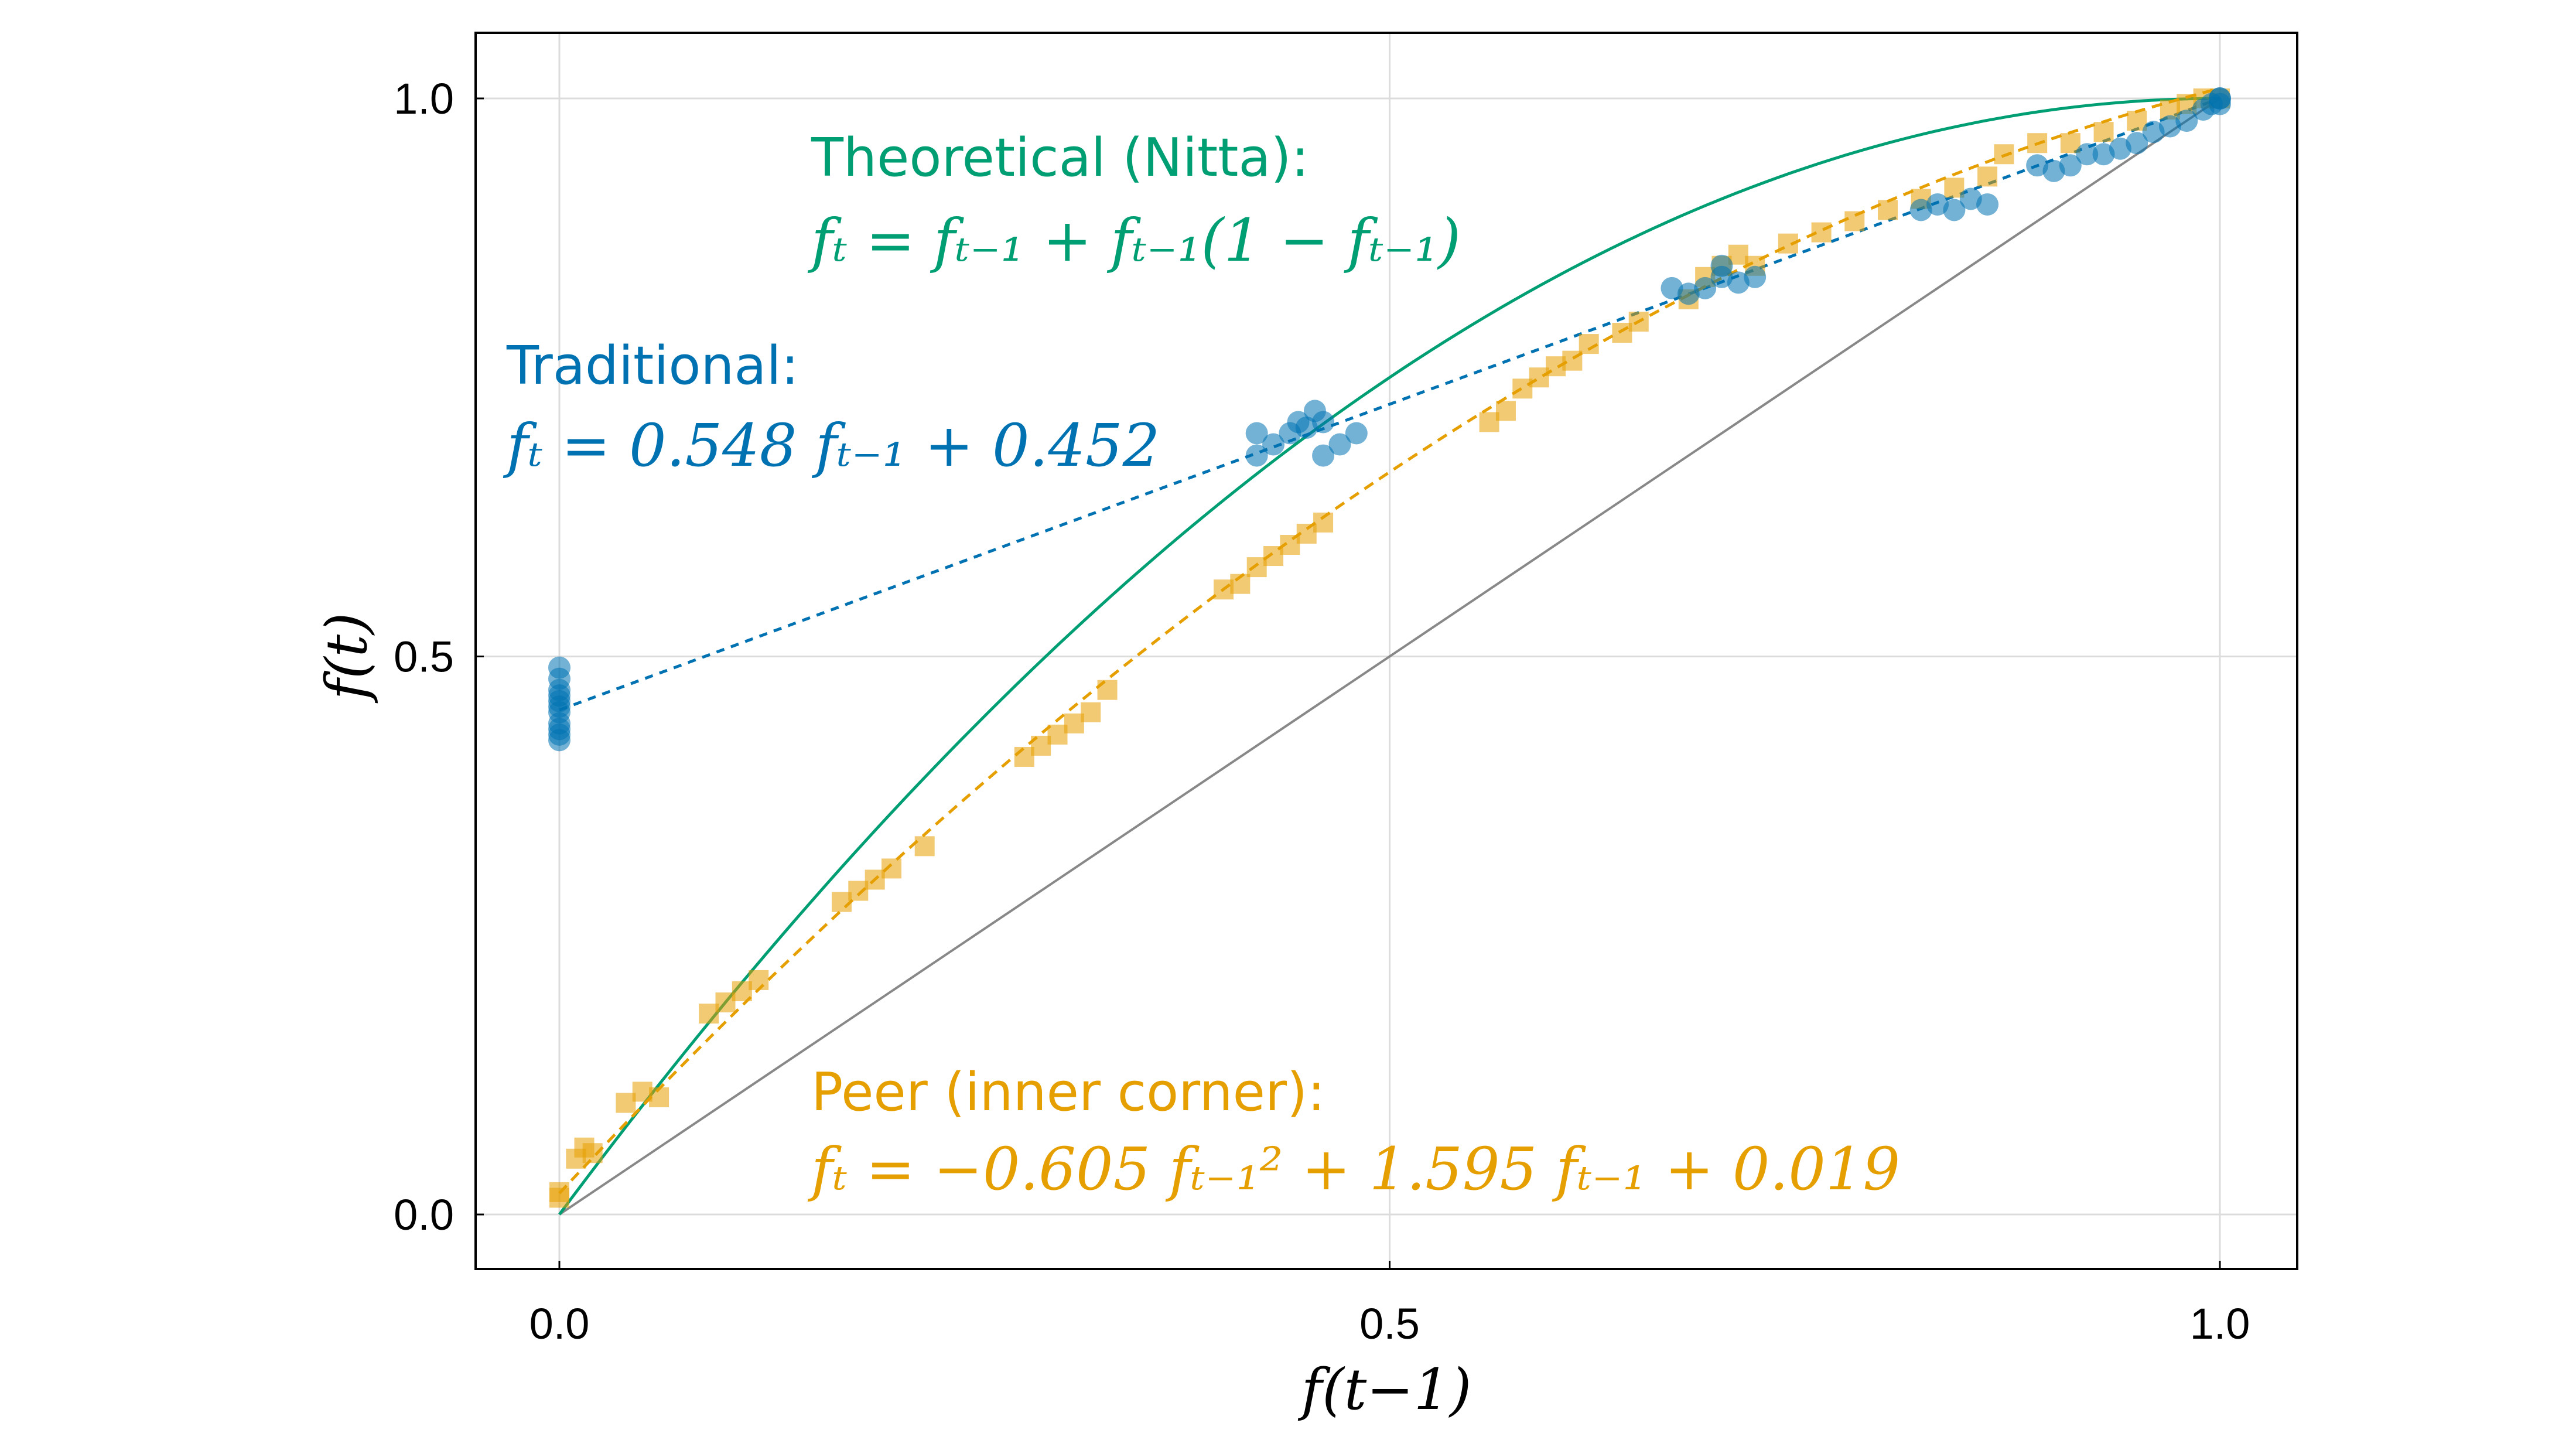 The height and width of the screenshot is (1450, 2576). I want to click on theoretical-equation: fₜ = fₜ₋₁ + fₜ₋₁(1 − fₜ₋₁), so click(1134, 240).